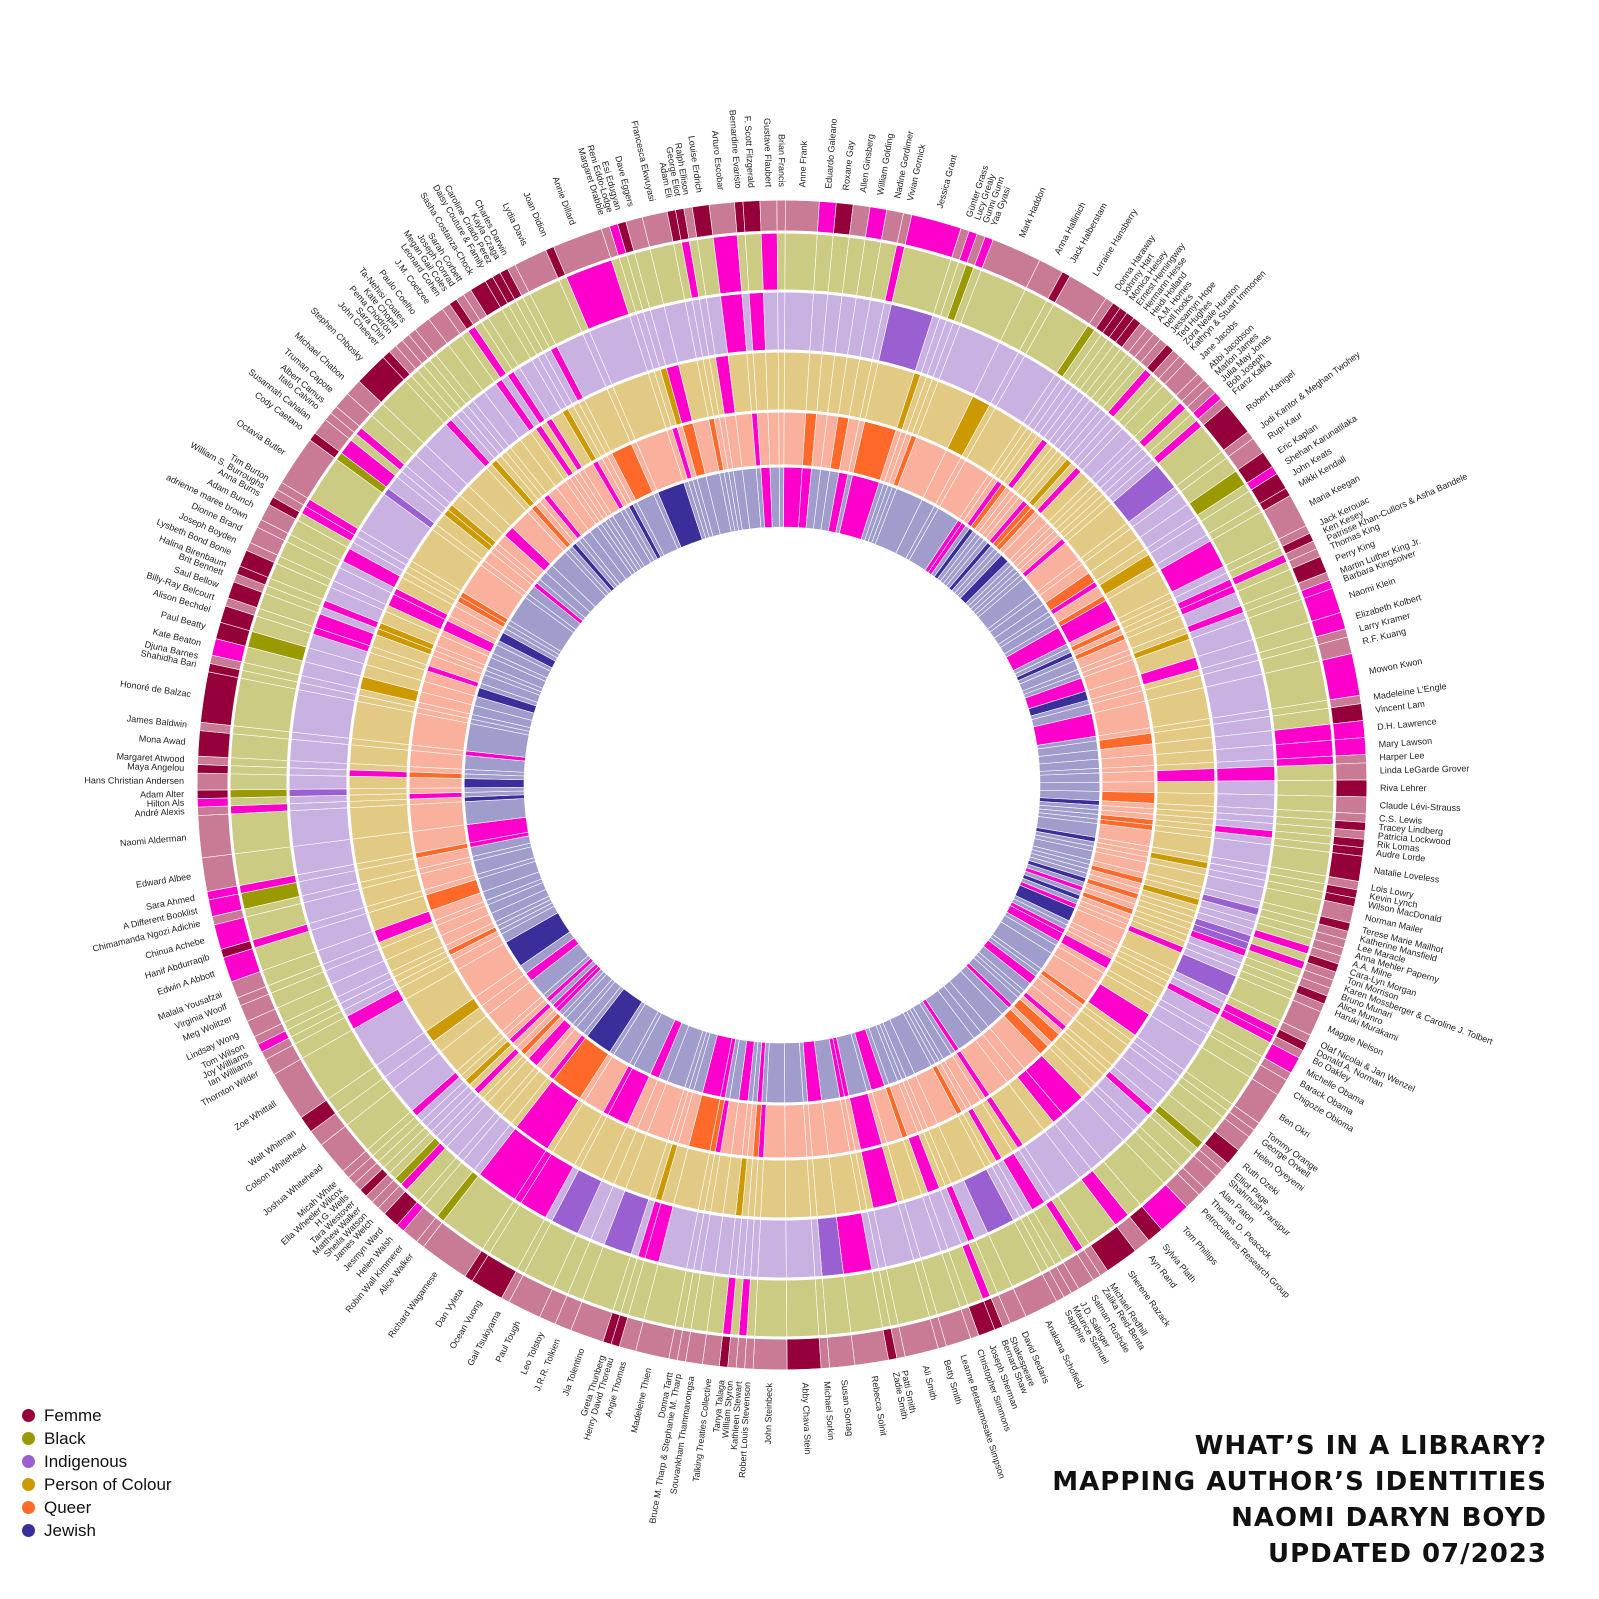 The height and width of the screenshot is (1599, 1599). What do you see at coordinates (97, 1507) in the screenshot?
I see `legend-item-queer: Queer` at bounding box center [97, 1507].